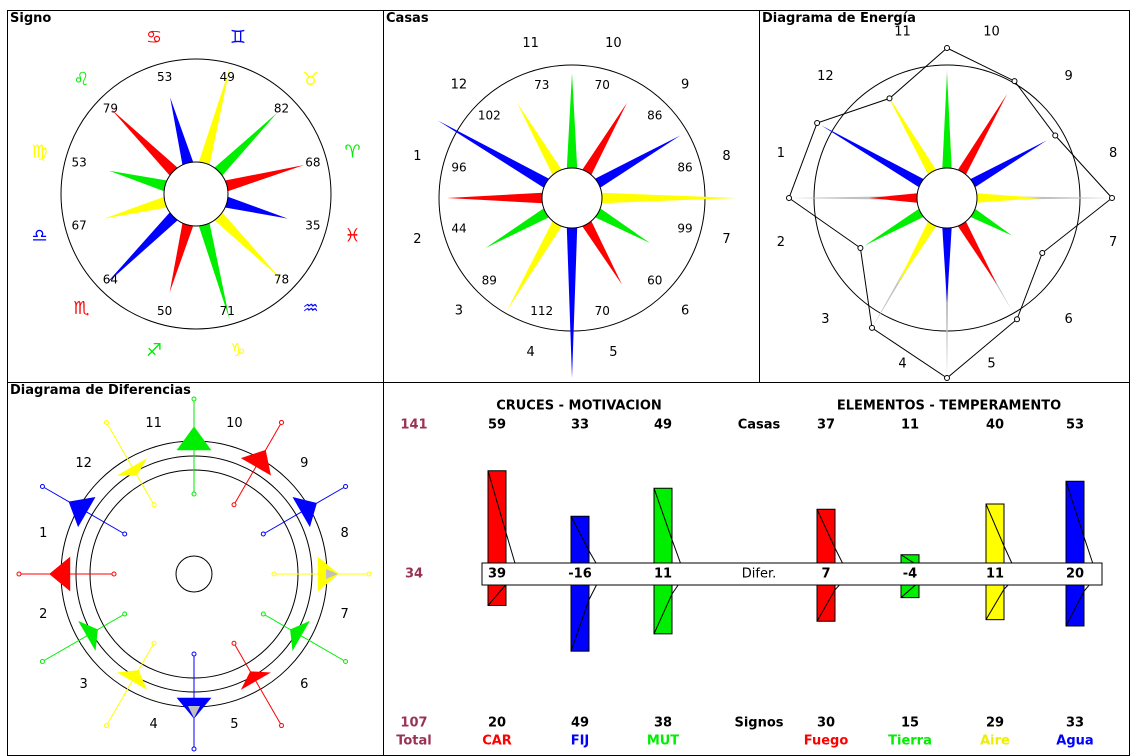 Image resolution: width=1130 pixels, height=756 pixels. What do you see at coordinates (654, 281) in the screenshot?
I see `casas-house-value: 60` at bounding box center [654, 281].